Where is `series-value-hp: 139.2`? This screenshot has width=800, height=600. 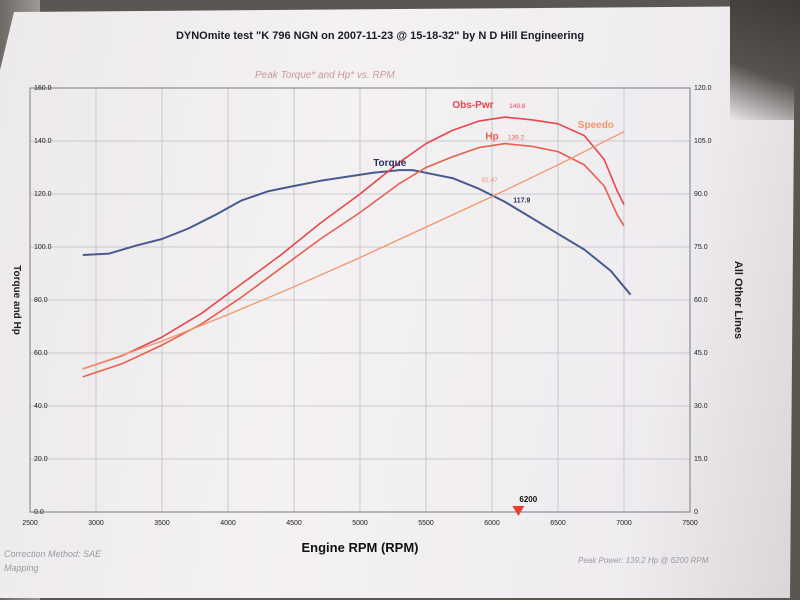
series-value-hp: 139.2 is located at coordinates (516, 138).